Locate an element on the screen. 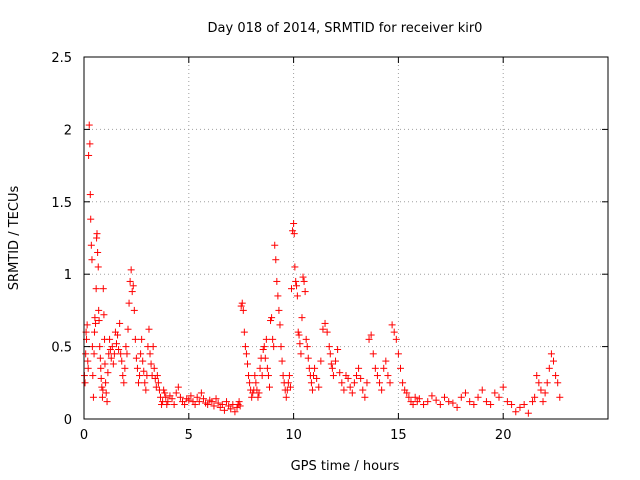 This screenshot has height=480, width=640. y-tick-label: 0.5 is located at coordinates (61, 348).